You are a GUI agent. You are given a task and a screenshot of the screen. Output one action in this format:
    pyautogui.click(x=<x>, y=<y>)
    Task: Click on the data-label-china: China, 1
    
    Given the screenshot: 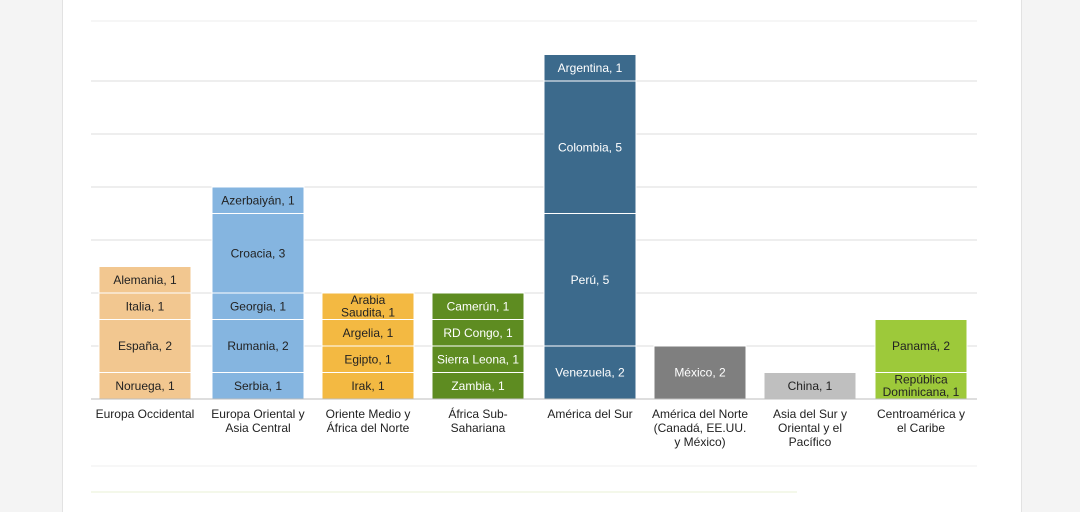 What is the action you would take?
    pyautogui.click(x=810, y=386)
    